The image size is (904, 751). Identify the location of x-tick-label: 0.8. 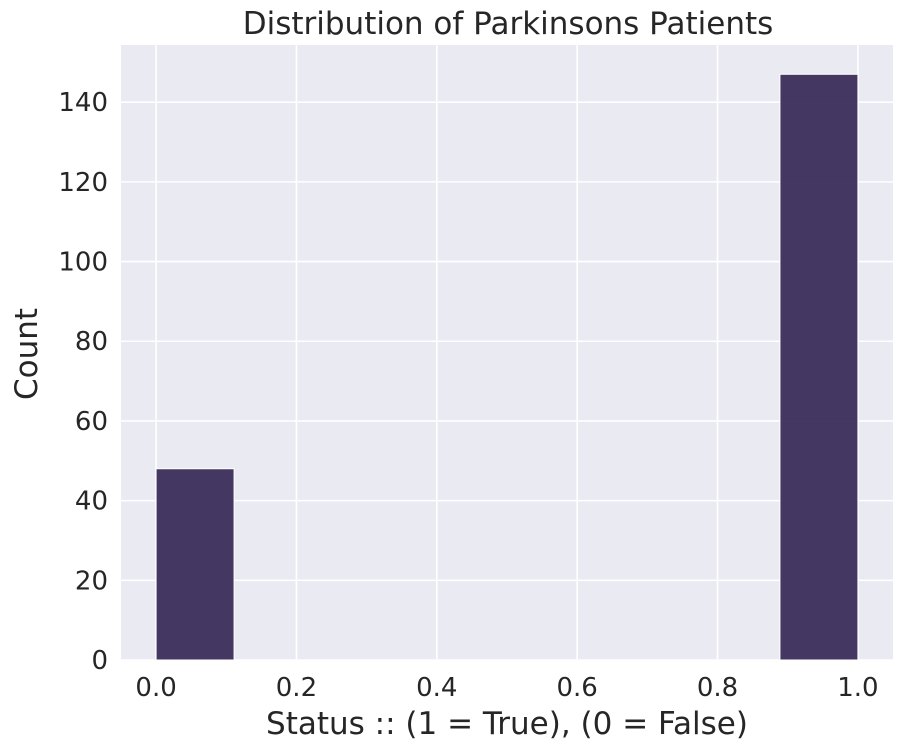
(717, 688).